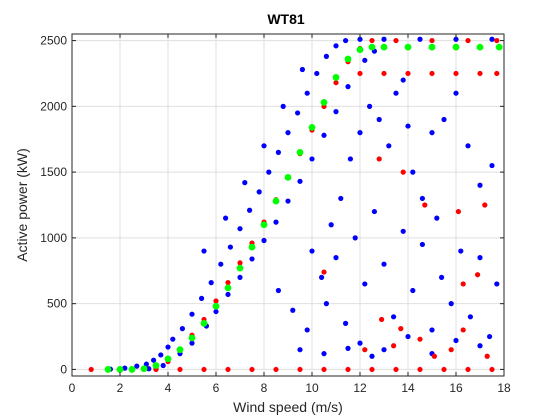 This screenshot has width=560, height=420. What do you see at coordinates (72, 388) in the screenshot?
I see `x-tick-label: 0` at bounding box center [72, 388].